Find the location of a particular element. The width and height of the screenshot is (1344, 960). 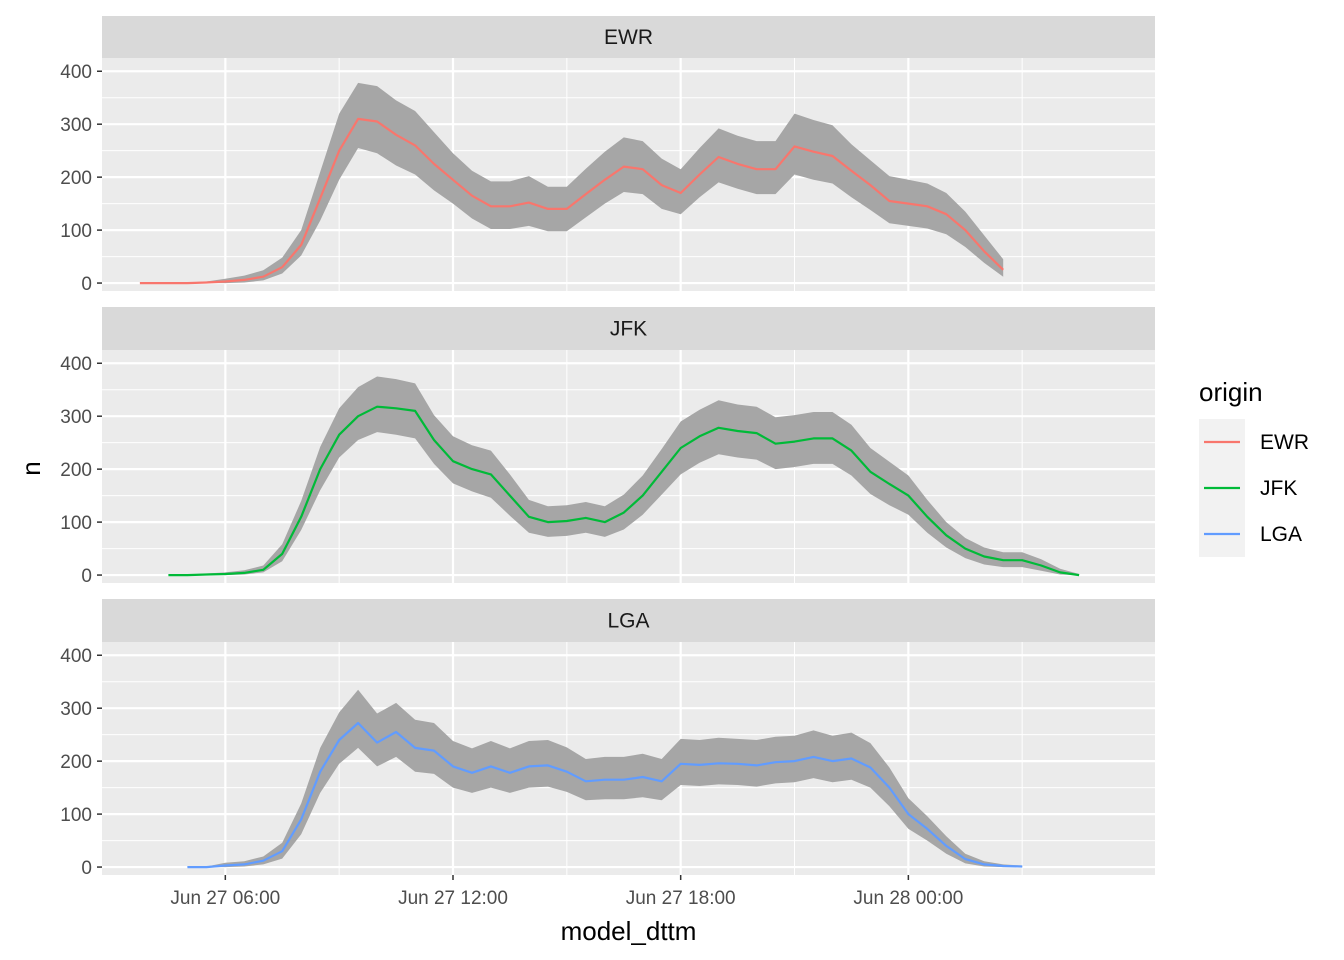

legend-label: JFK is located at coordinates (1278, 488).